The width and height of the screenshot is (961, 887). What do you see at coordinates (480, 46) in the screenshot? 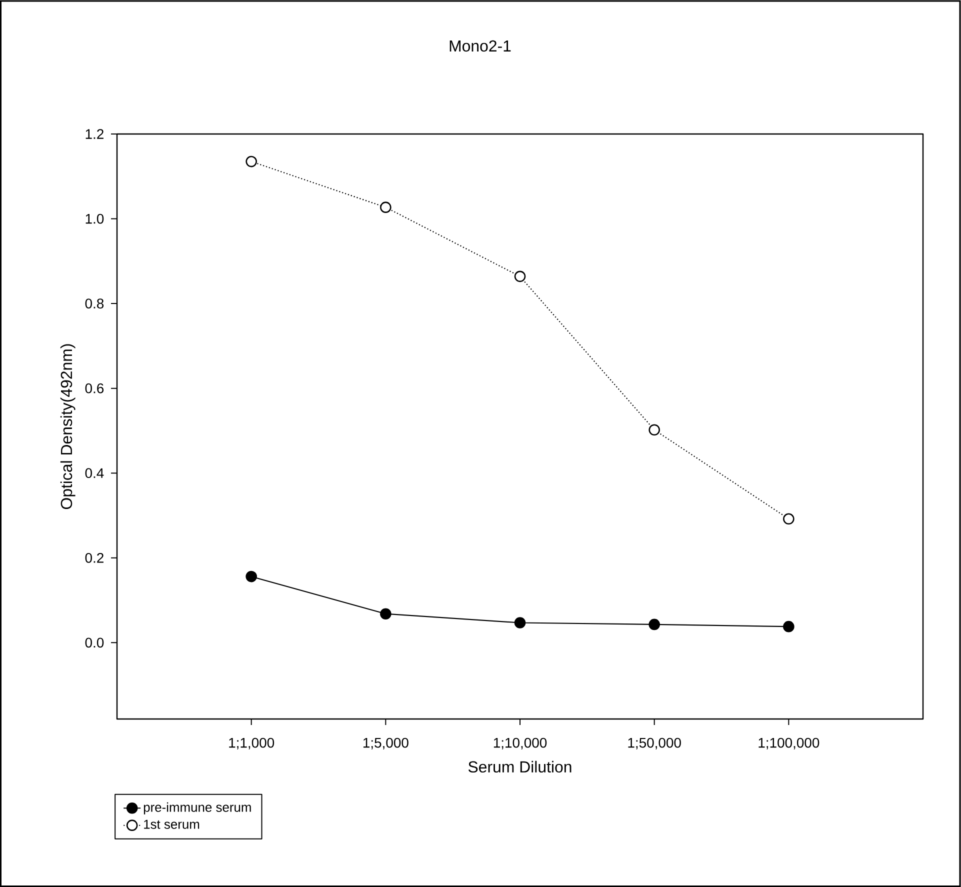
I see `chart-title: Mono2-1` at bounding box center [480, 46].